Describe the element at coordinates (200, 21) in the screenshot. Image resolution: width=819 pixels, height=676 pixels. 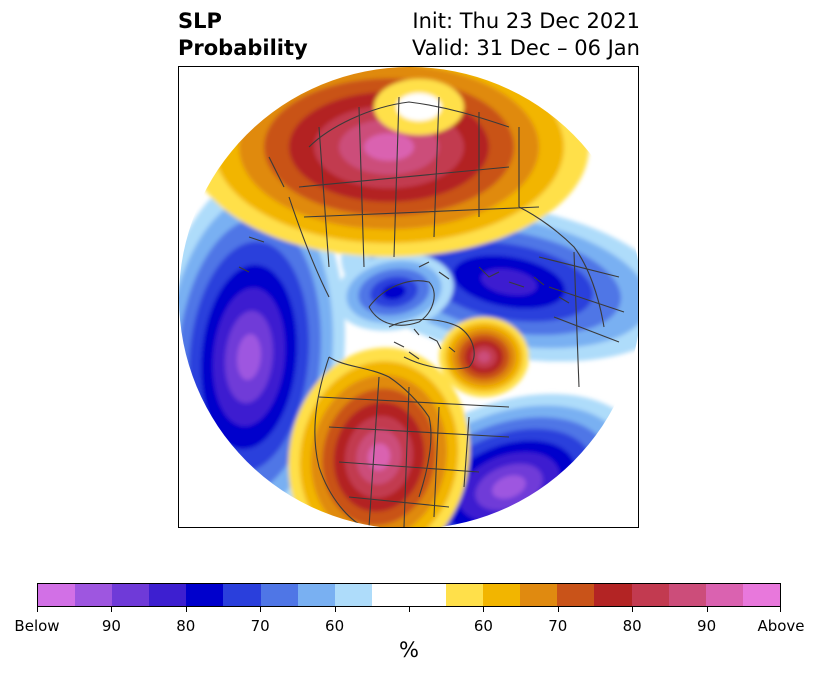
I see `variable-label: SLP` at that location.